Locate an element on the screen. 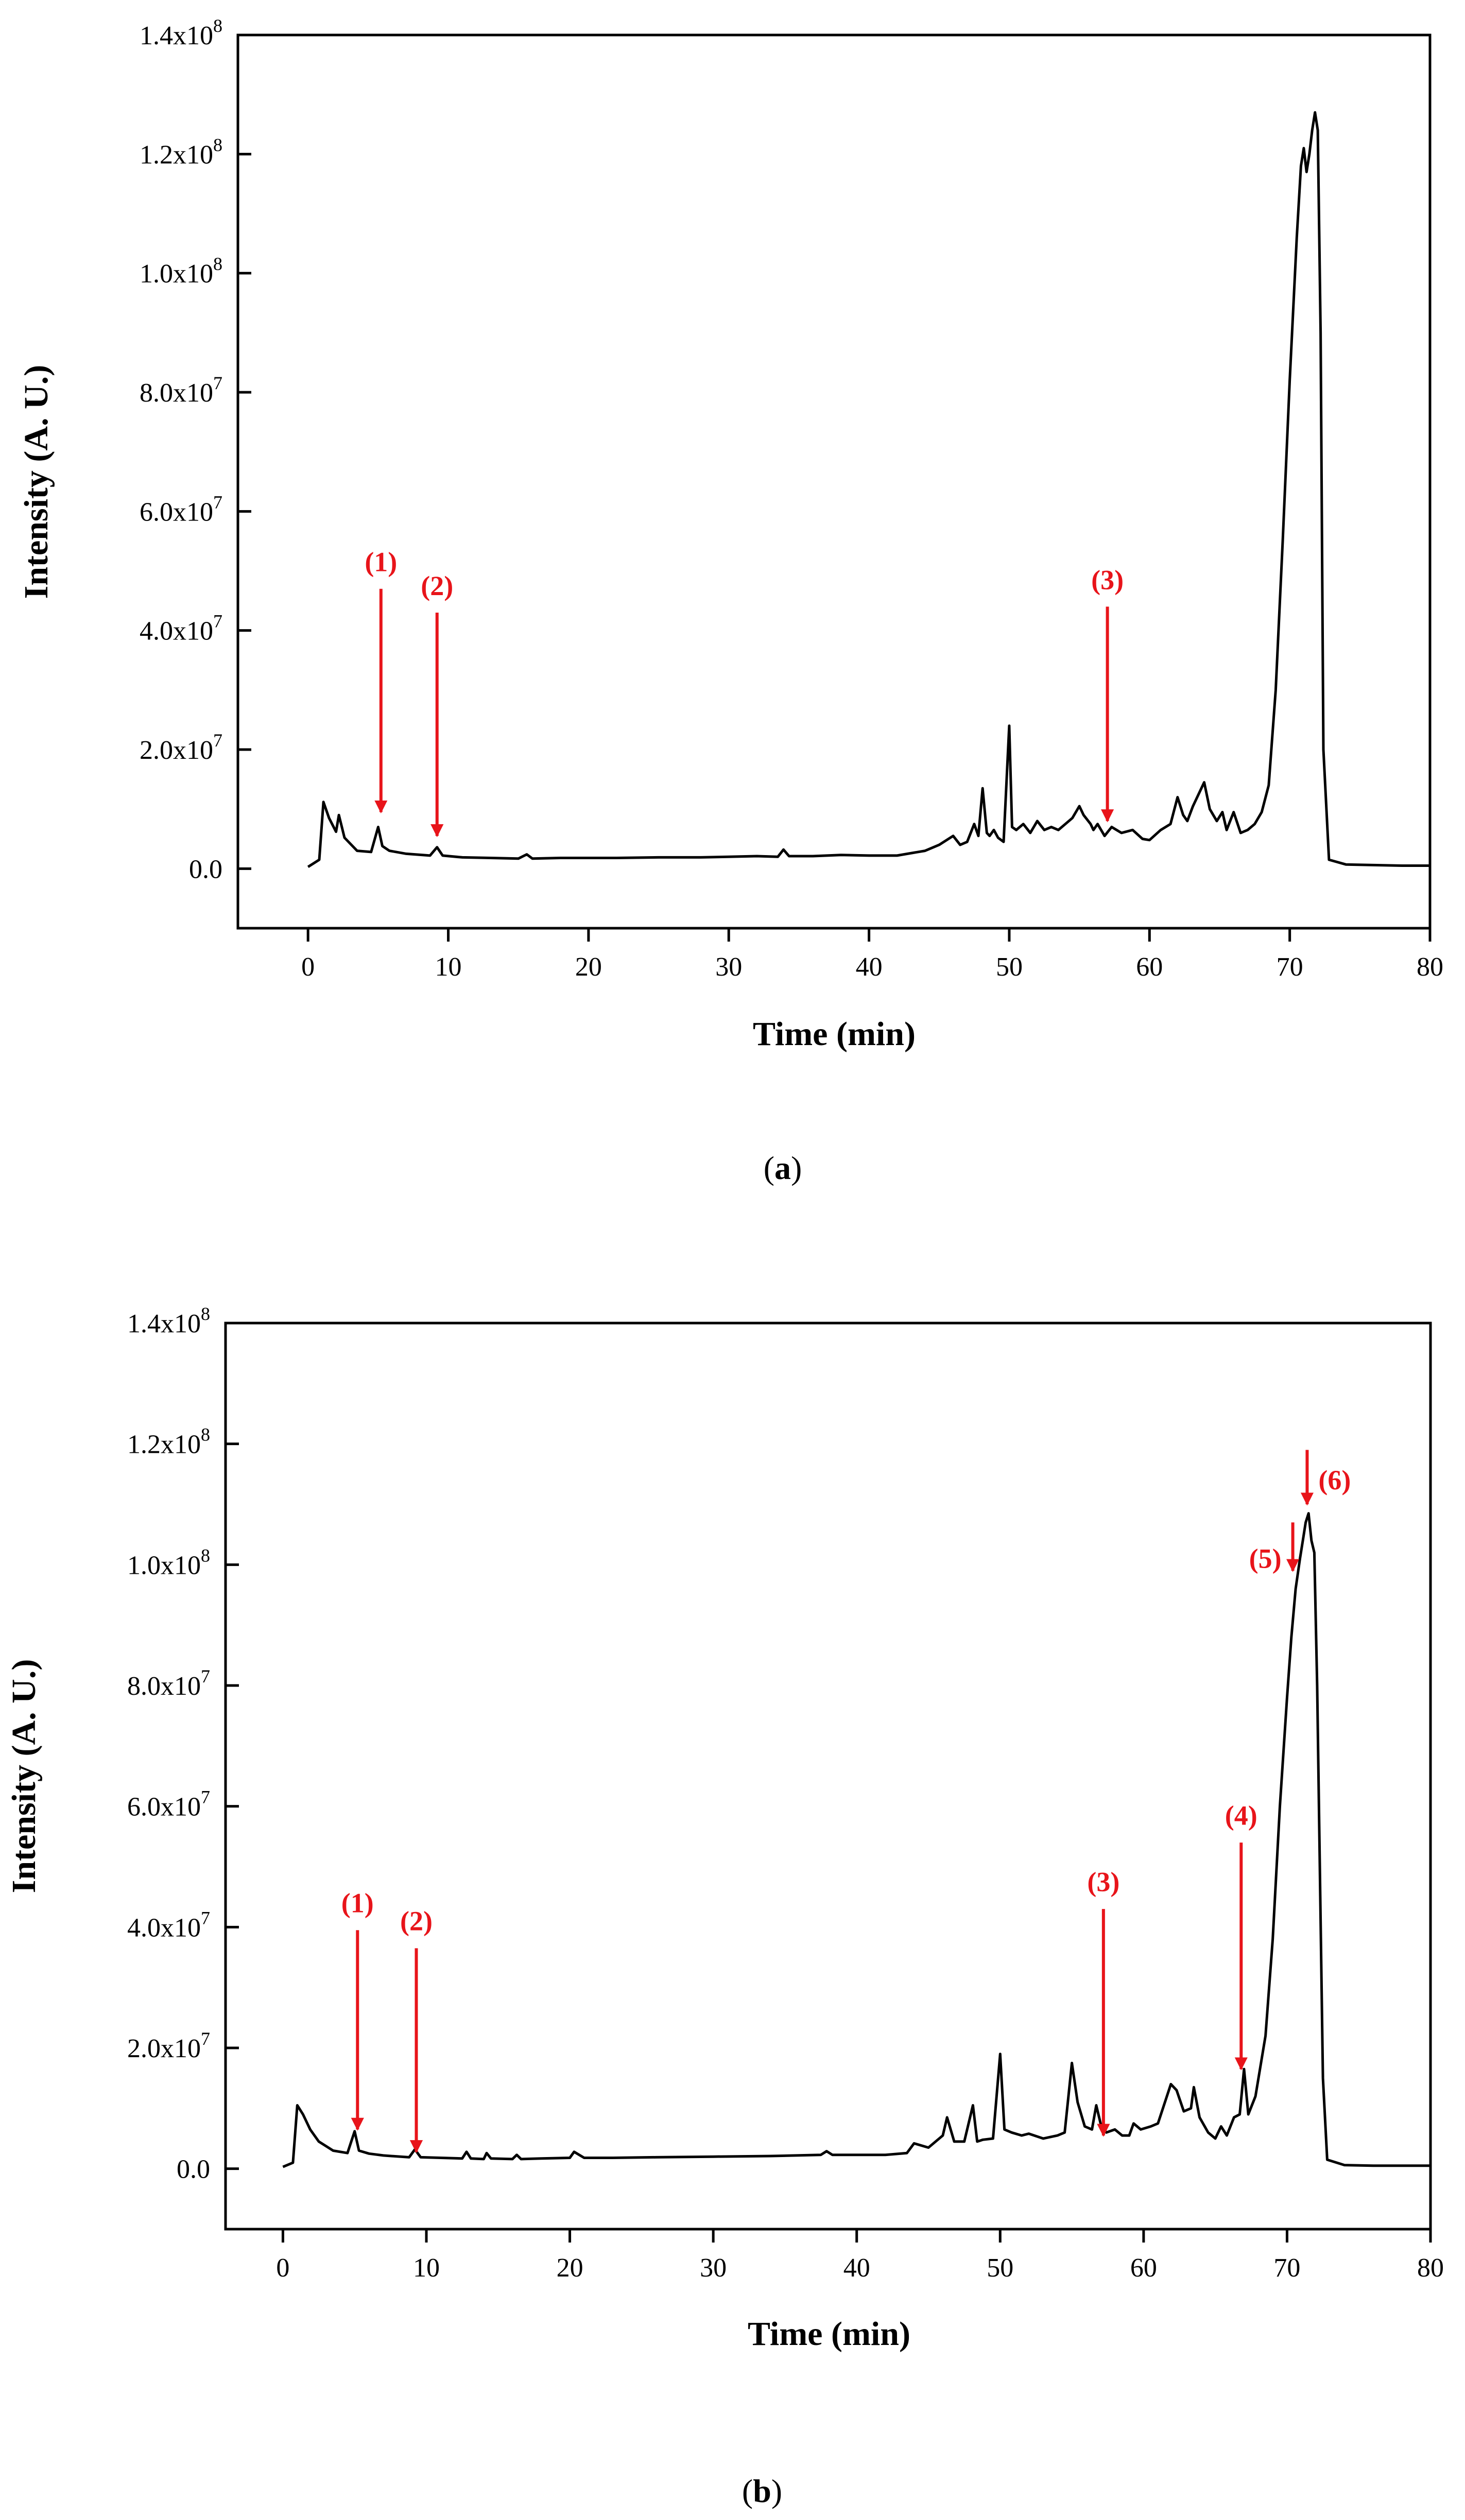  panel-caption-letter: a is located at coordinates (782, 1168).